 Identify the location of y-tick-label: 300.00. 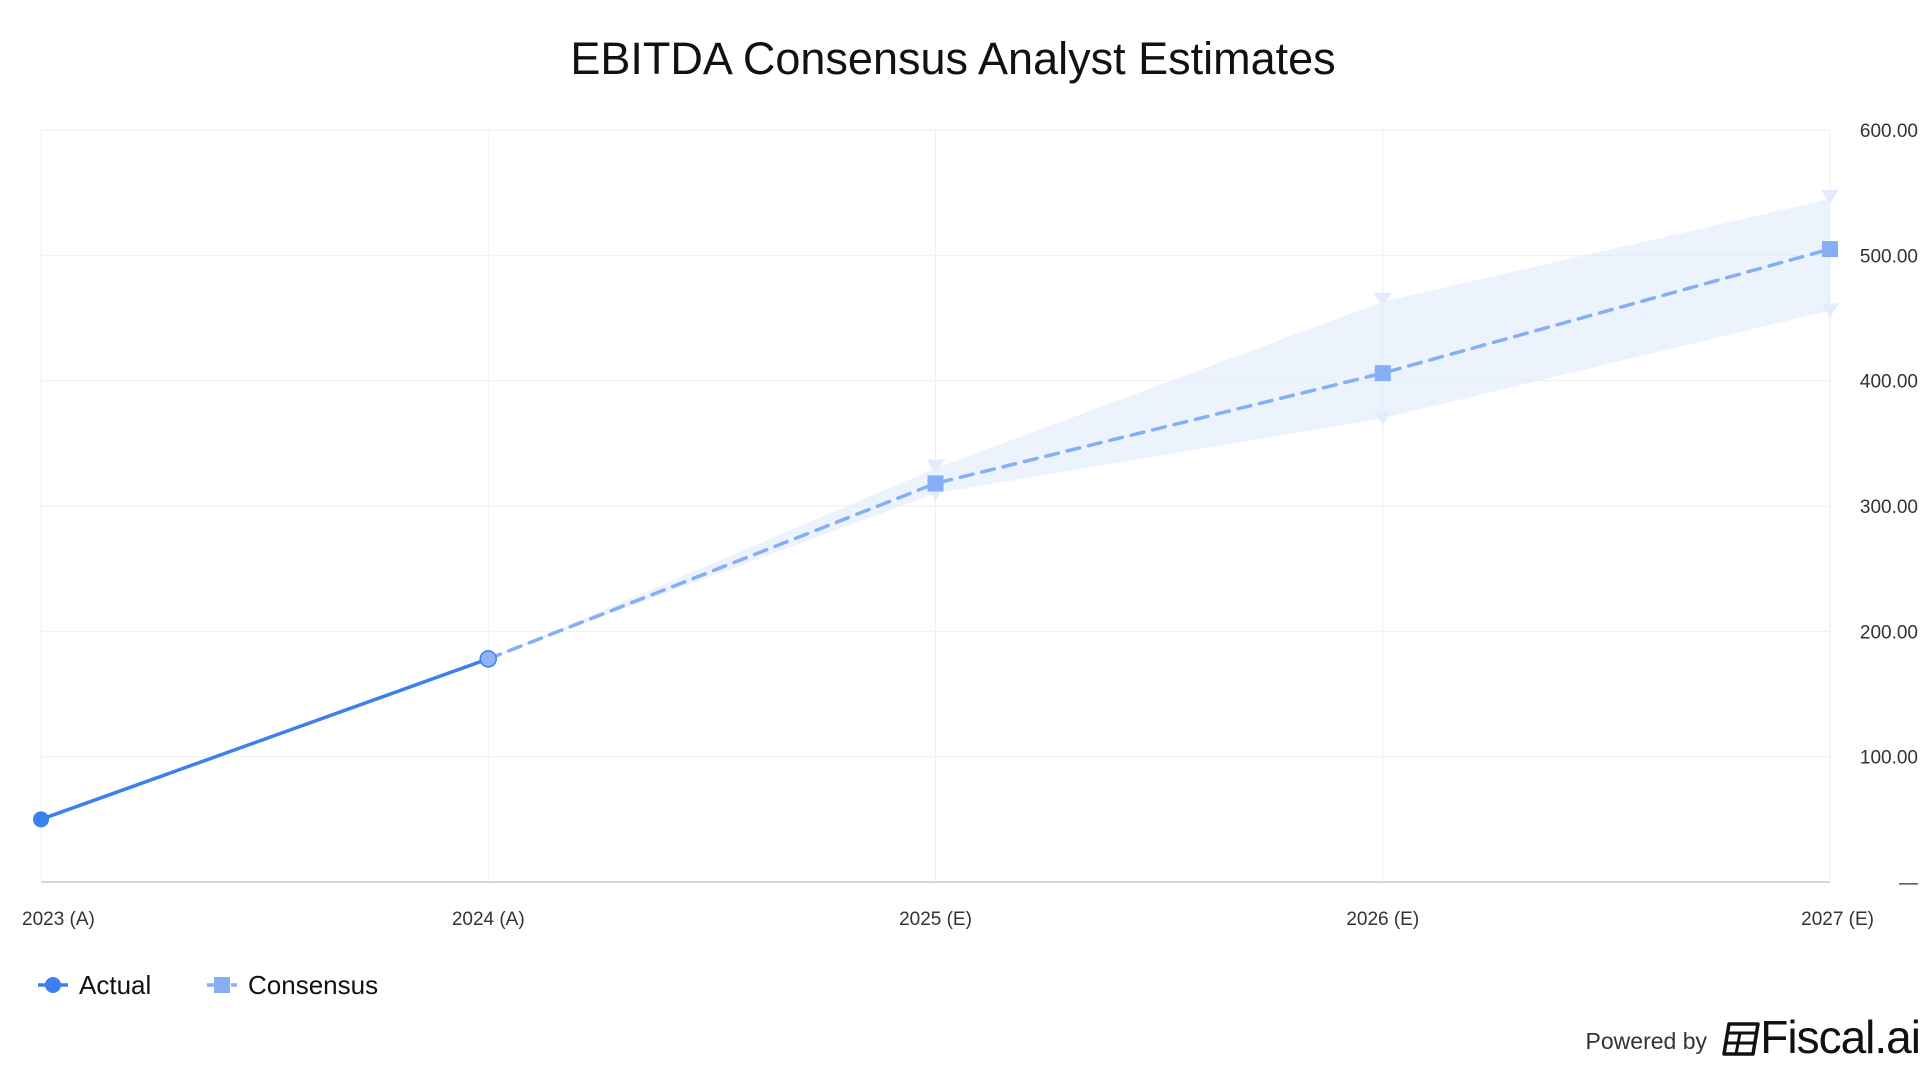
(1889, 507).